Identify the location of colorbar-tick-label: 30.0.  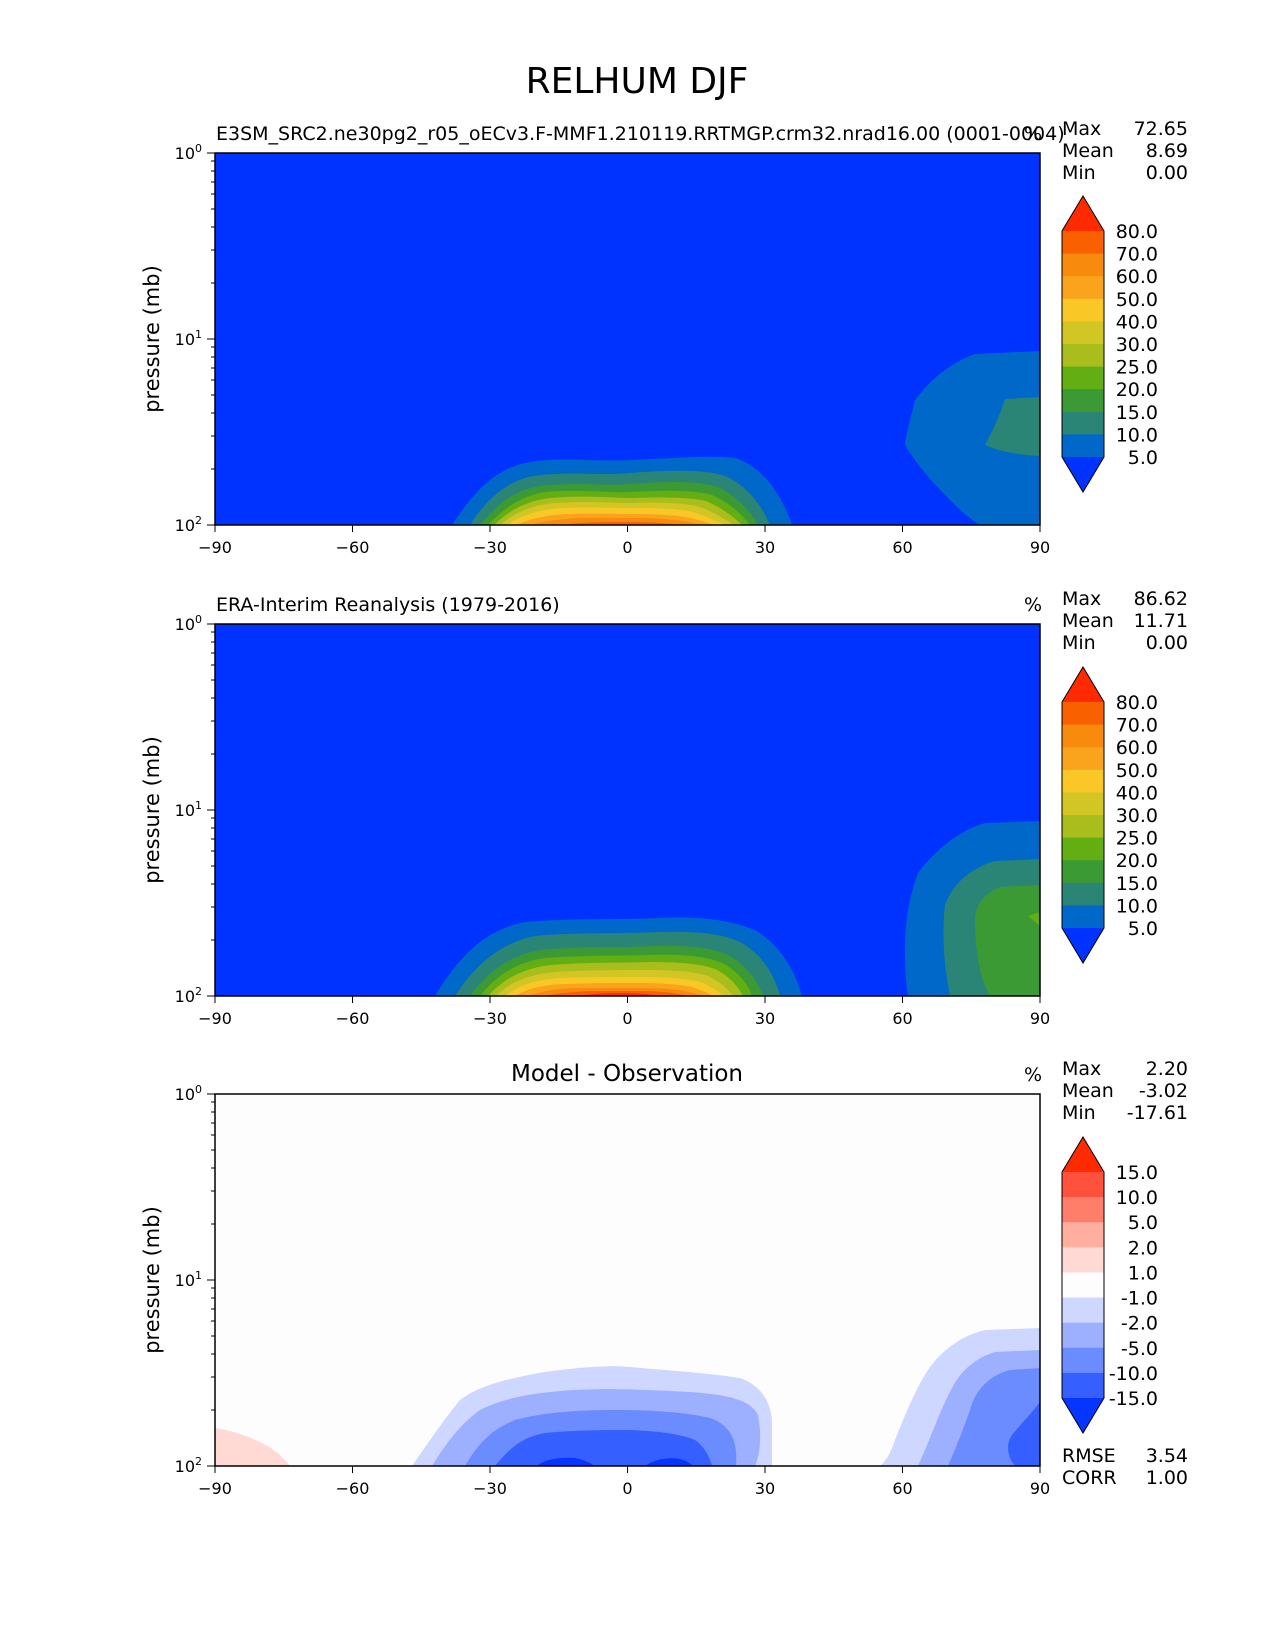
(1137, 816).